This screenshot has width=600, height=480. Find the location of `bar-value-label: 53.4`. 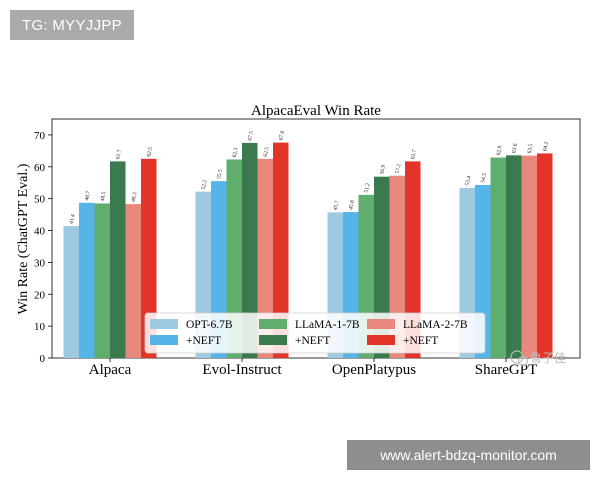

bar-value-label: 53.4 is located at coordinates (469, 180).